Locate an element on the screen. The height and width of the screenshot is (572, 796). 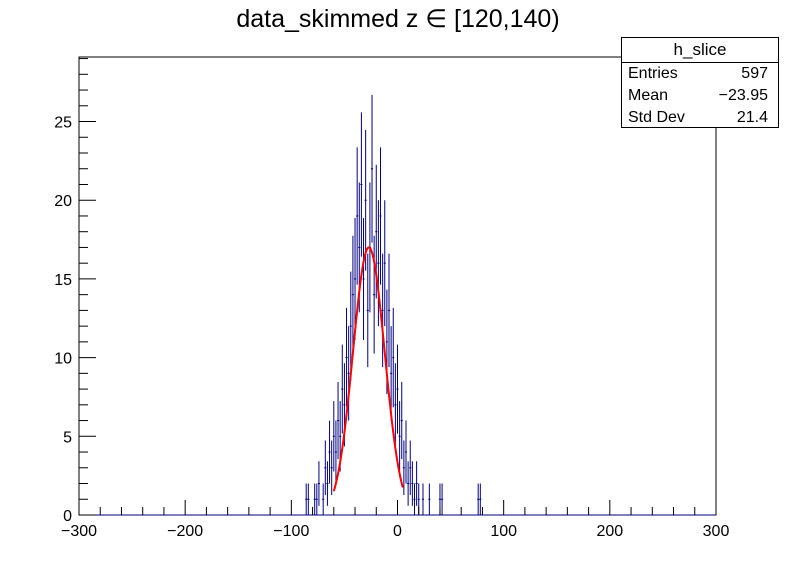
fit-curve-group is located at coordinates (368, 369).